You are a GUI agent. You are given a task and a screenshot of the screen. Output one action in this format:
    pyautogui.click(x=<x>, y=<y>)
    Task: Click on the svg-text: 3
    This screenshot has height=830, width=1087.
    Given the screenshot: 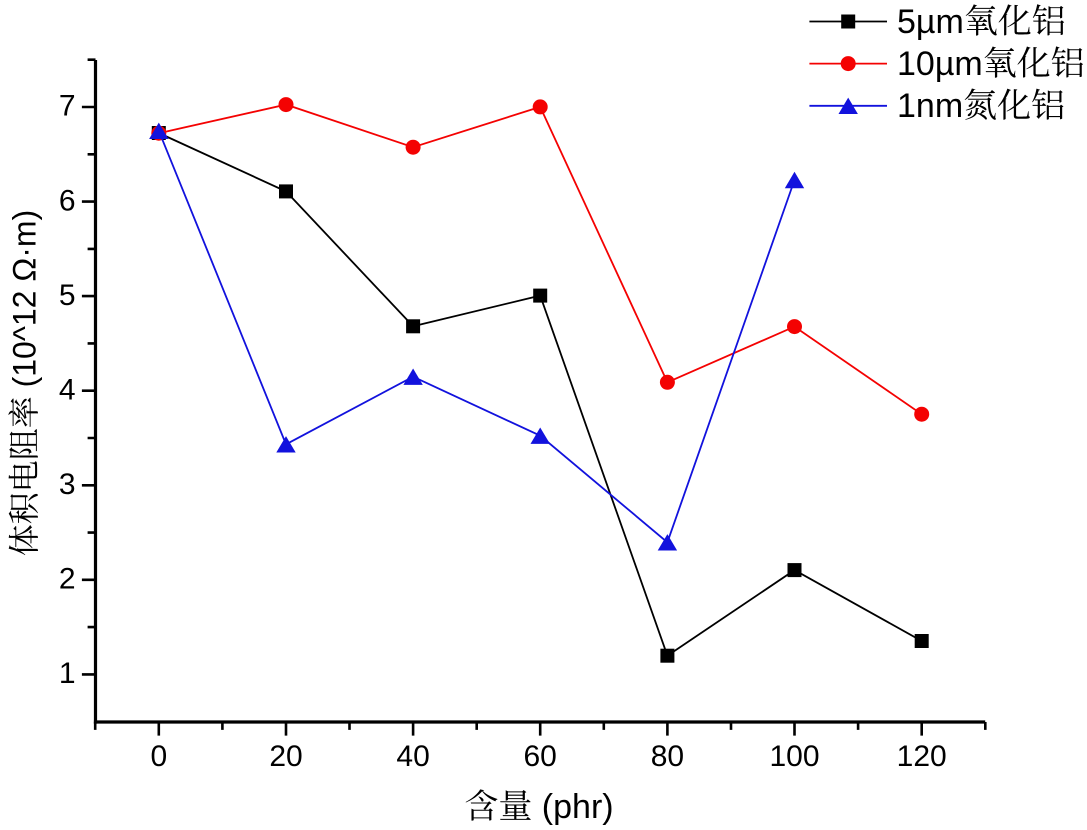 What is the action you would take?
    pyautogui.click(x=67, y=484)
    